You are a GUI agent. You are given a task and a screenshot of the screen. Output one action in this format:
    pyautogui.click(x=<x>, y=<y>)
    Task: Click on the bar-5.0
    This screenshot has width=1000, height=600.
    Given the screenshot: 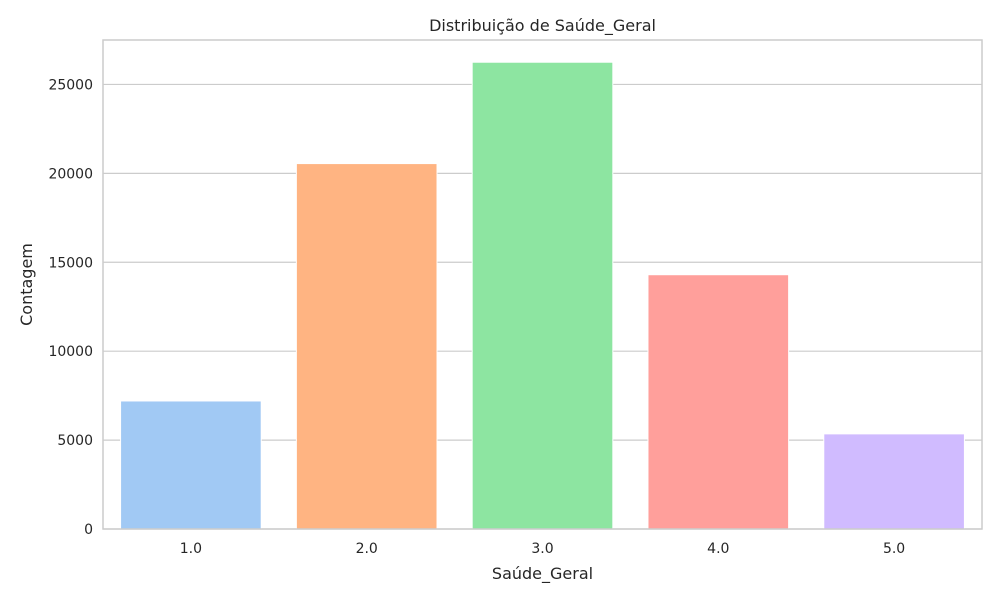 What is the action you would take?
    pyautogui.click(x=894, y=481)
    